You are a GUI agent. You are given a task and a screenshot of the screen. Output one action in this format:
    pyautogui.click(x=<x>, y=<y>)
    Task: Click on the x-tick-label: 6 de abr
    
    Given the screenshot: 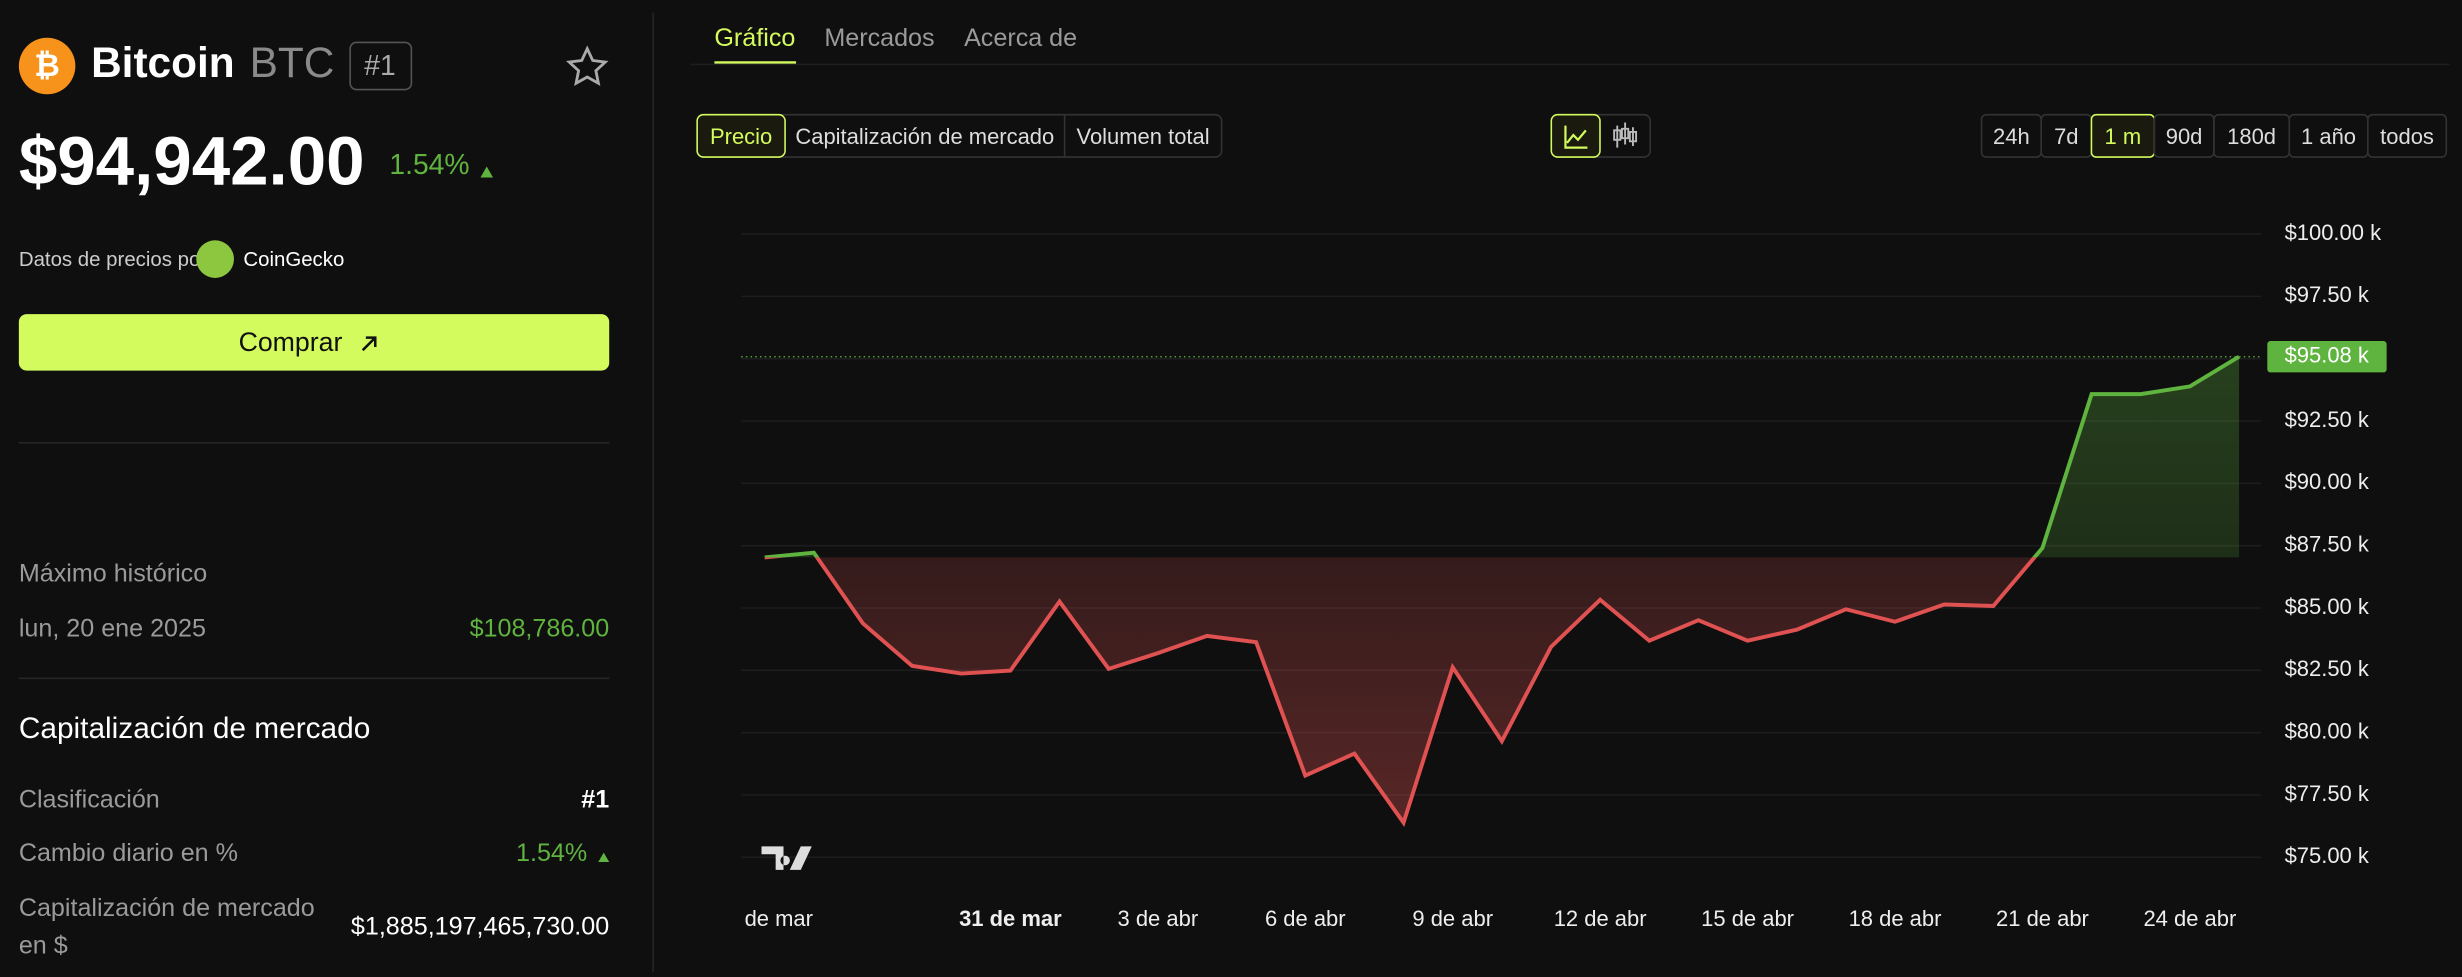 What is the action you would take?
    pyautogui.click(x=1305, y=918)
    